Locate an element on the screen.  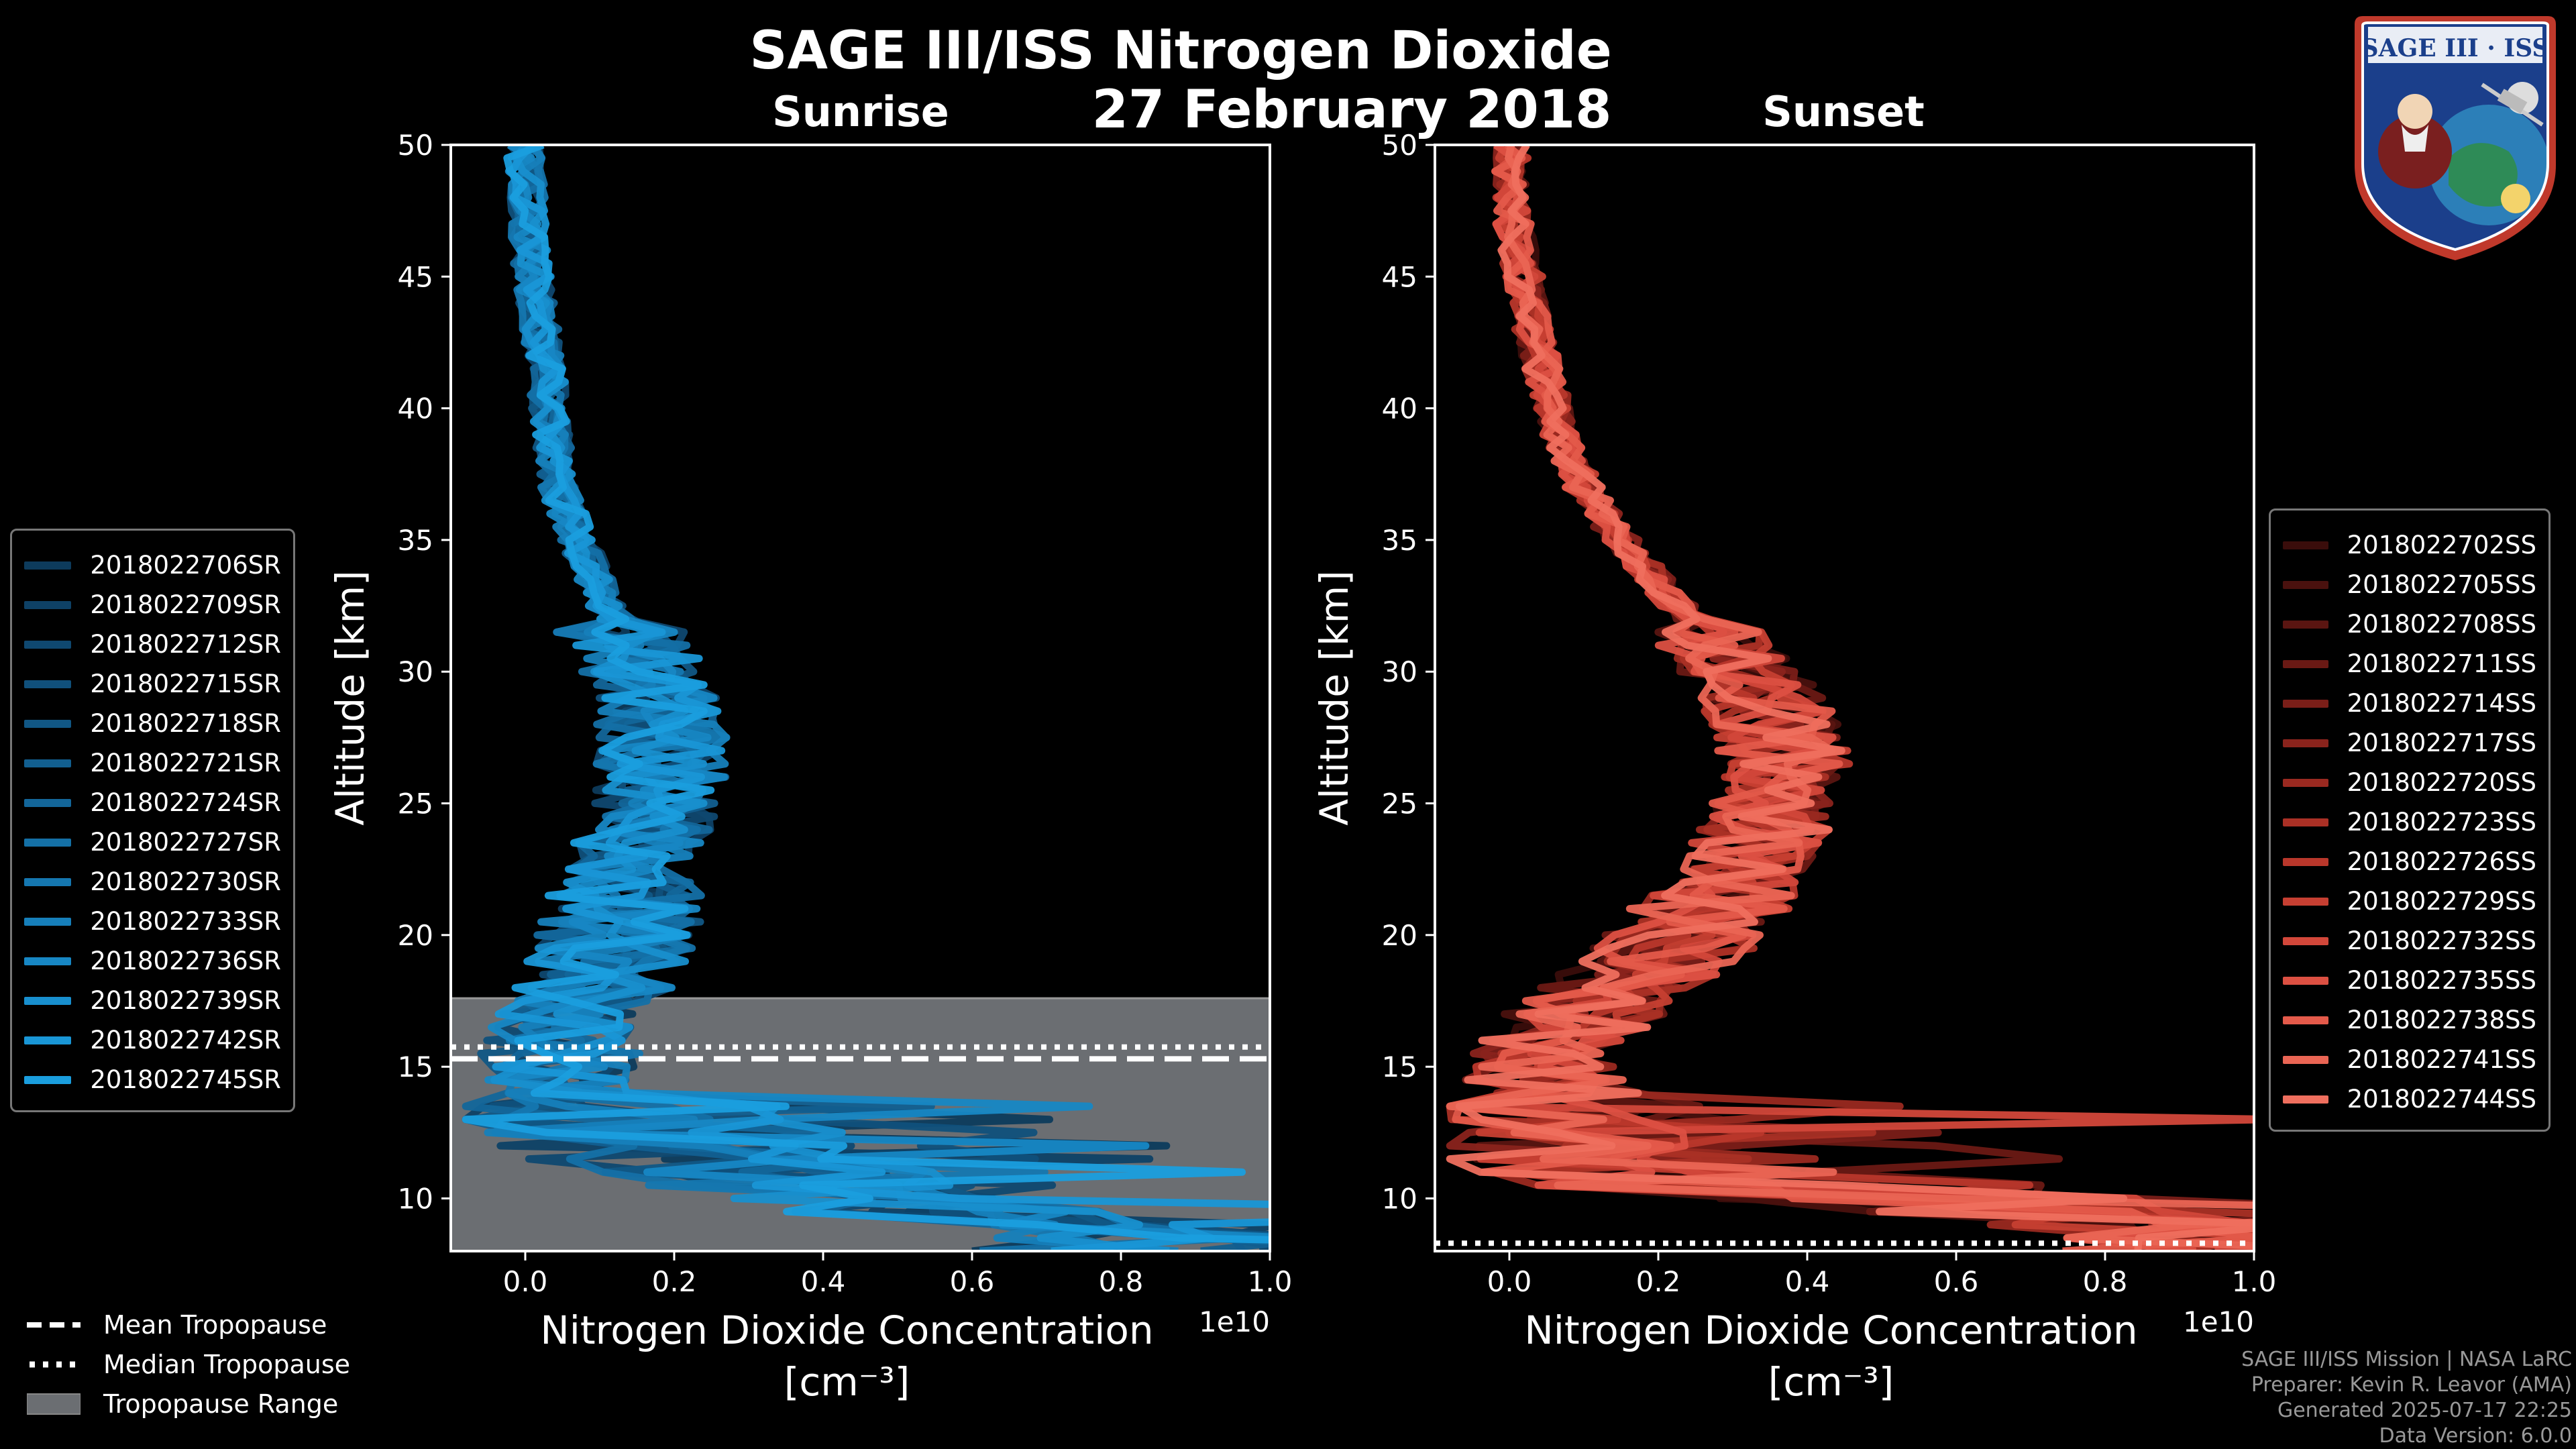
x-tick-label: 0.8 is located at coordinates (1121, 1281).